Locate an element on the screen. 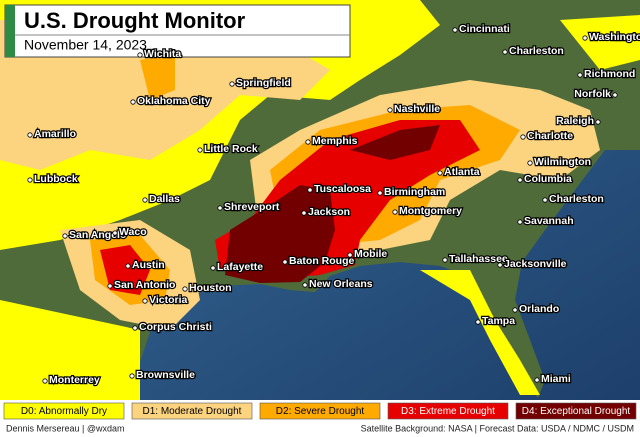 This screenshot has height=437, width=640. city-label: Tuscaloosa is located at coordinates (342, 189).